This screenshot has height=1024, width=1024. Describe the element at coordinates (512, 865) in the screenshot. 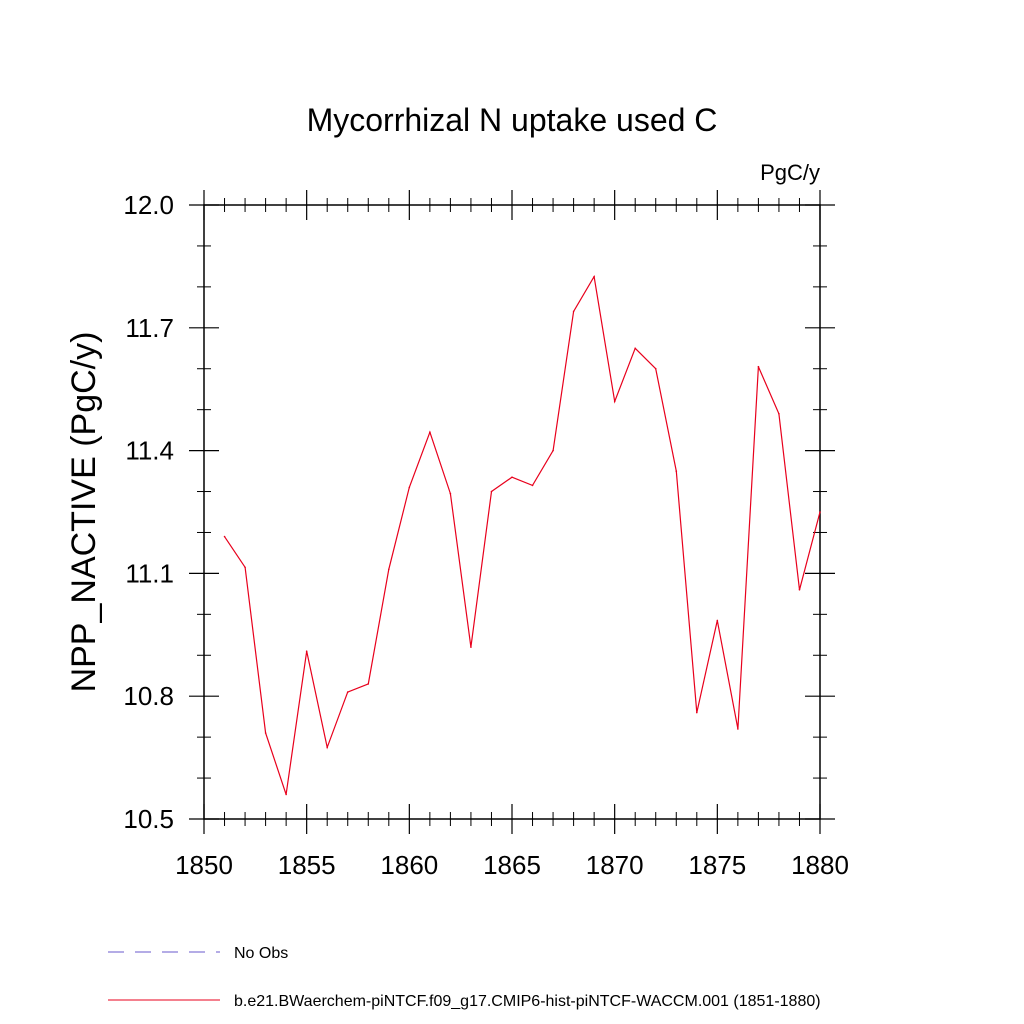

I see `x-tick-label: 1865` at that location.